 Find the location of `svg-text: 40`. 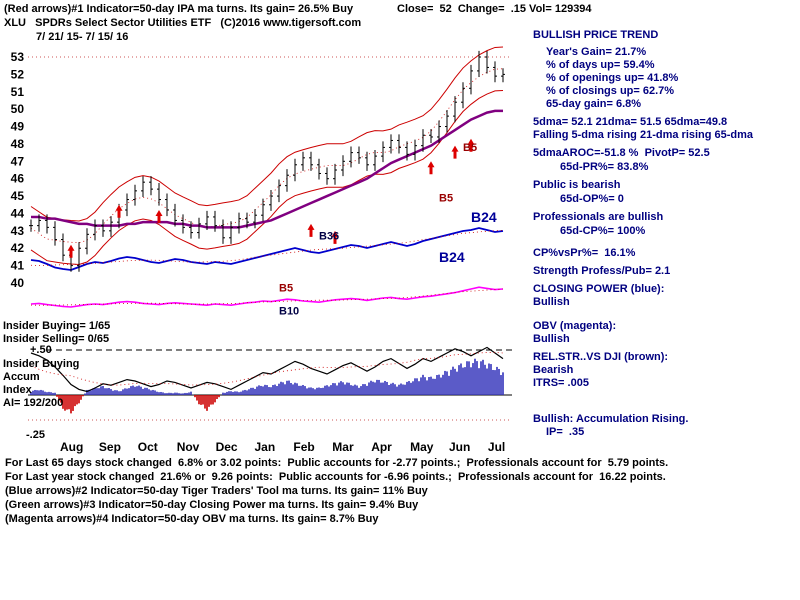

svg-text: 40 is located at coordinates (18, 283).